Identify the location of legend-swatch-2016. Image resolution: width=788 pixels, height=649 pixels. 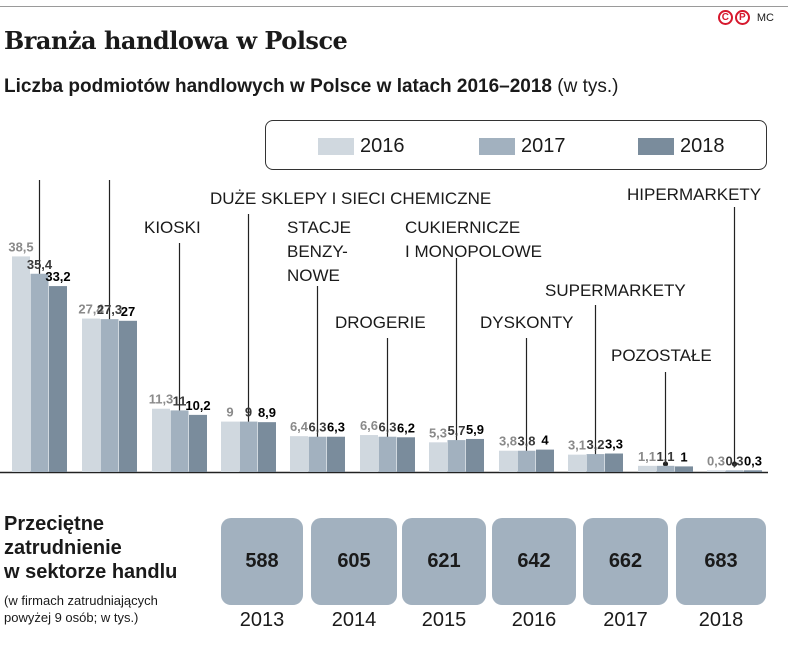
(336, 146).